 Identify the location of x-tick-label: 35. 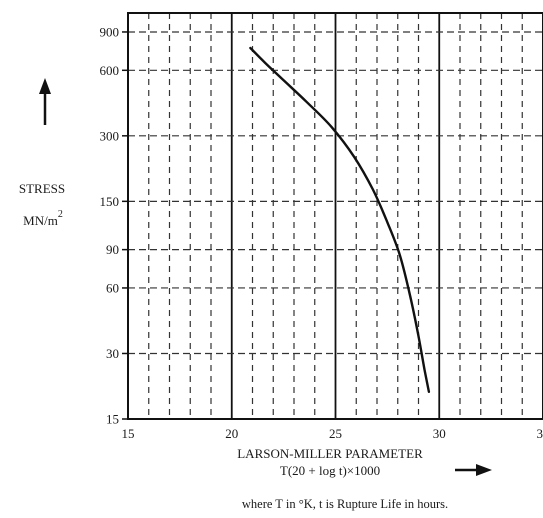
(540, 433).